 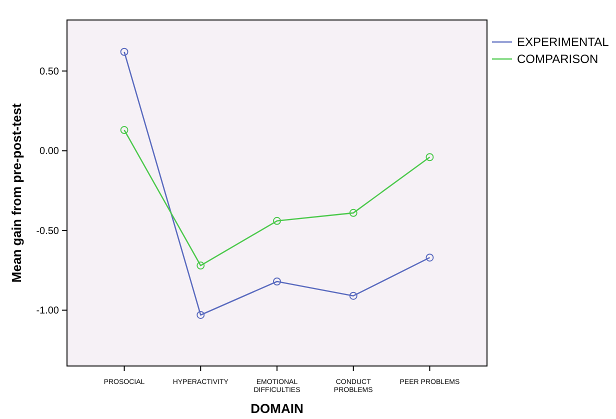 I want to click on y-axis-title: Mean gain from pre-post-test, so click(x=16, y=192).